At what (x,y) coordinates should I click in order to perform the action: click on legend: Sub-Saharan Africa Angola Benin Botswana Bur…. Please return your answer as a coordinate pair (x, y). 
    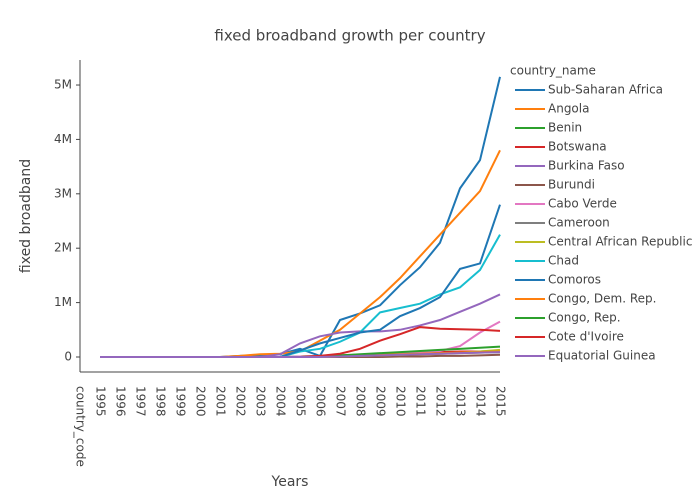
    Looking at the image, I should click on (603, 223).